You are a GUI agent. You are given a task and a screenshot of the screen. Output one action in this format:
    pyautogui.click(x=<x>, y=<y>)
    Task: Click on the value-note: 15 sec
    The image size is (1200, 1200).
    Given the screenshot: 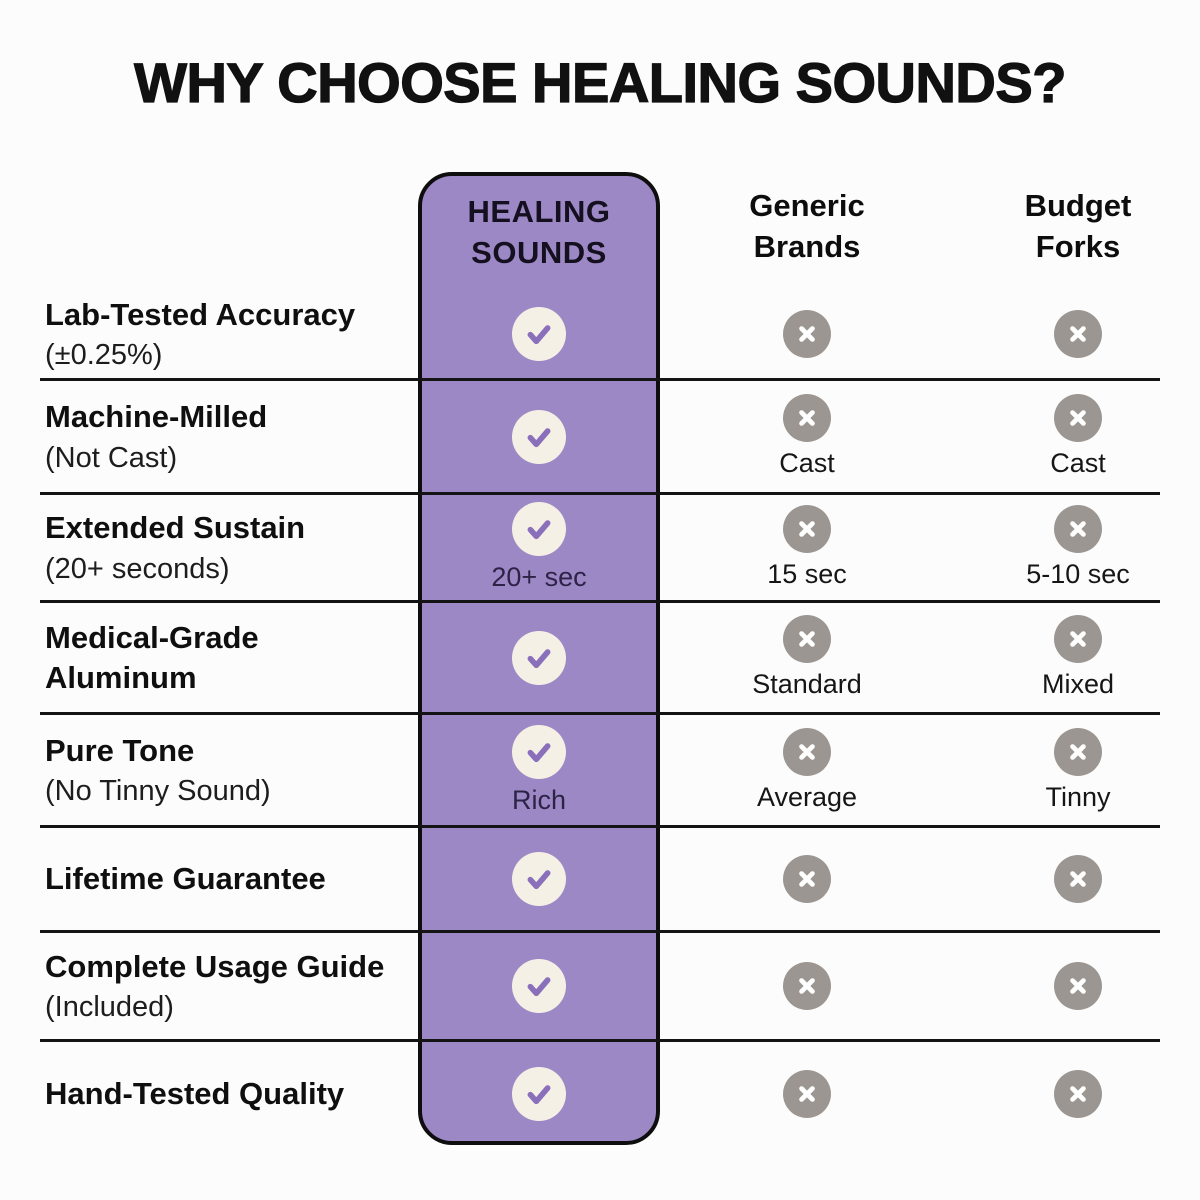 What is the action you would take?
    pyautogui.click(x=807, y=574)
    